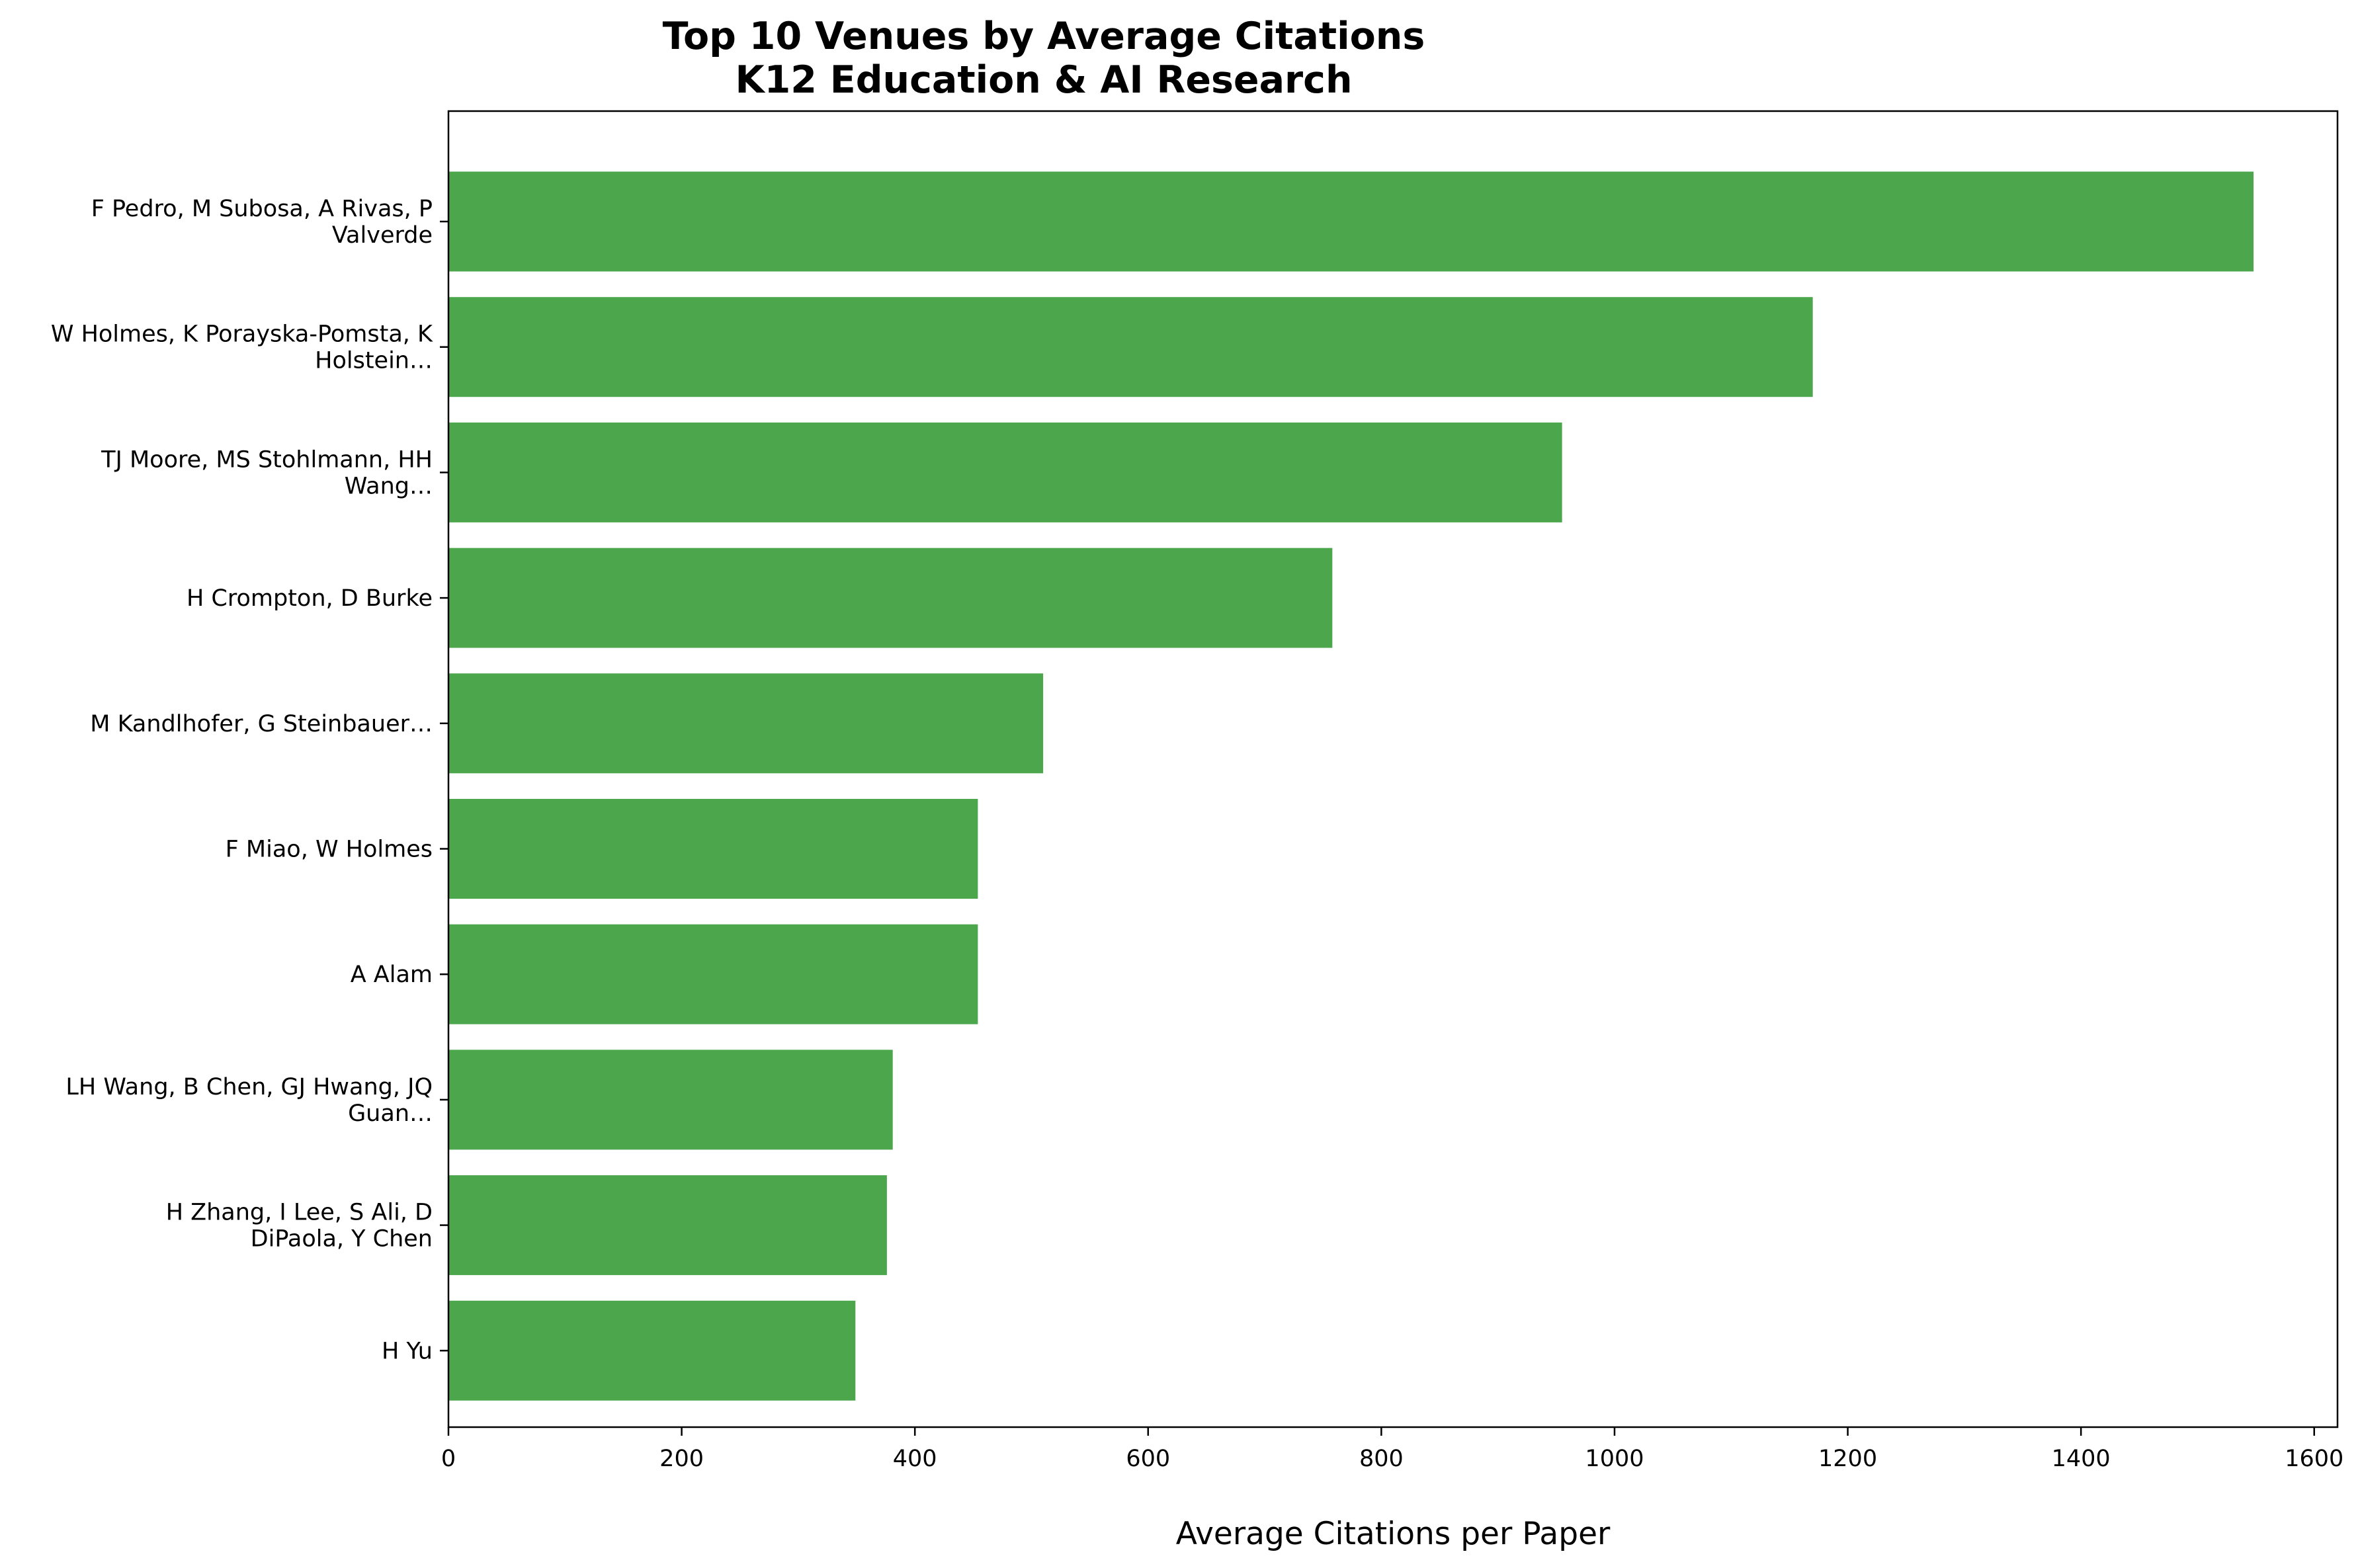 The height and width of the screenshot is (1568, 2360). What do you see at coordinates (242, 334) in the screenshot?
I see `y-tick-label: W Holmes, K Porayska-Pomsta, K` at bounding box center [242, 334].